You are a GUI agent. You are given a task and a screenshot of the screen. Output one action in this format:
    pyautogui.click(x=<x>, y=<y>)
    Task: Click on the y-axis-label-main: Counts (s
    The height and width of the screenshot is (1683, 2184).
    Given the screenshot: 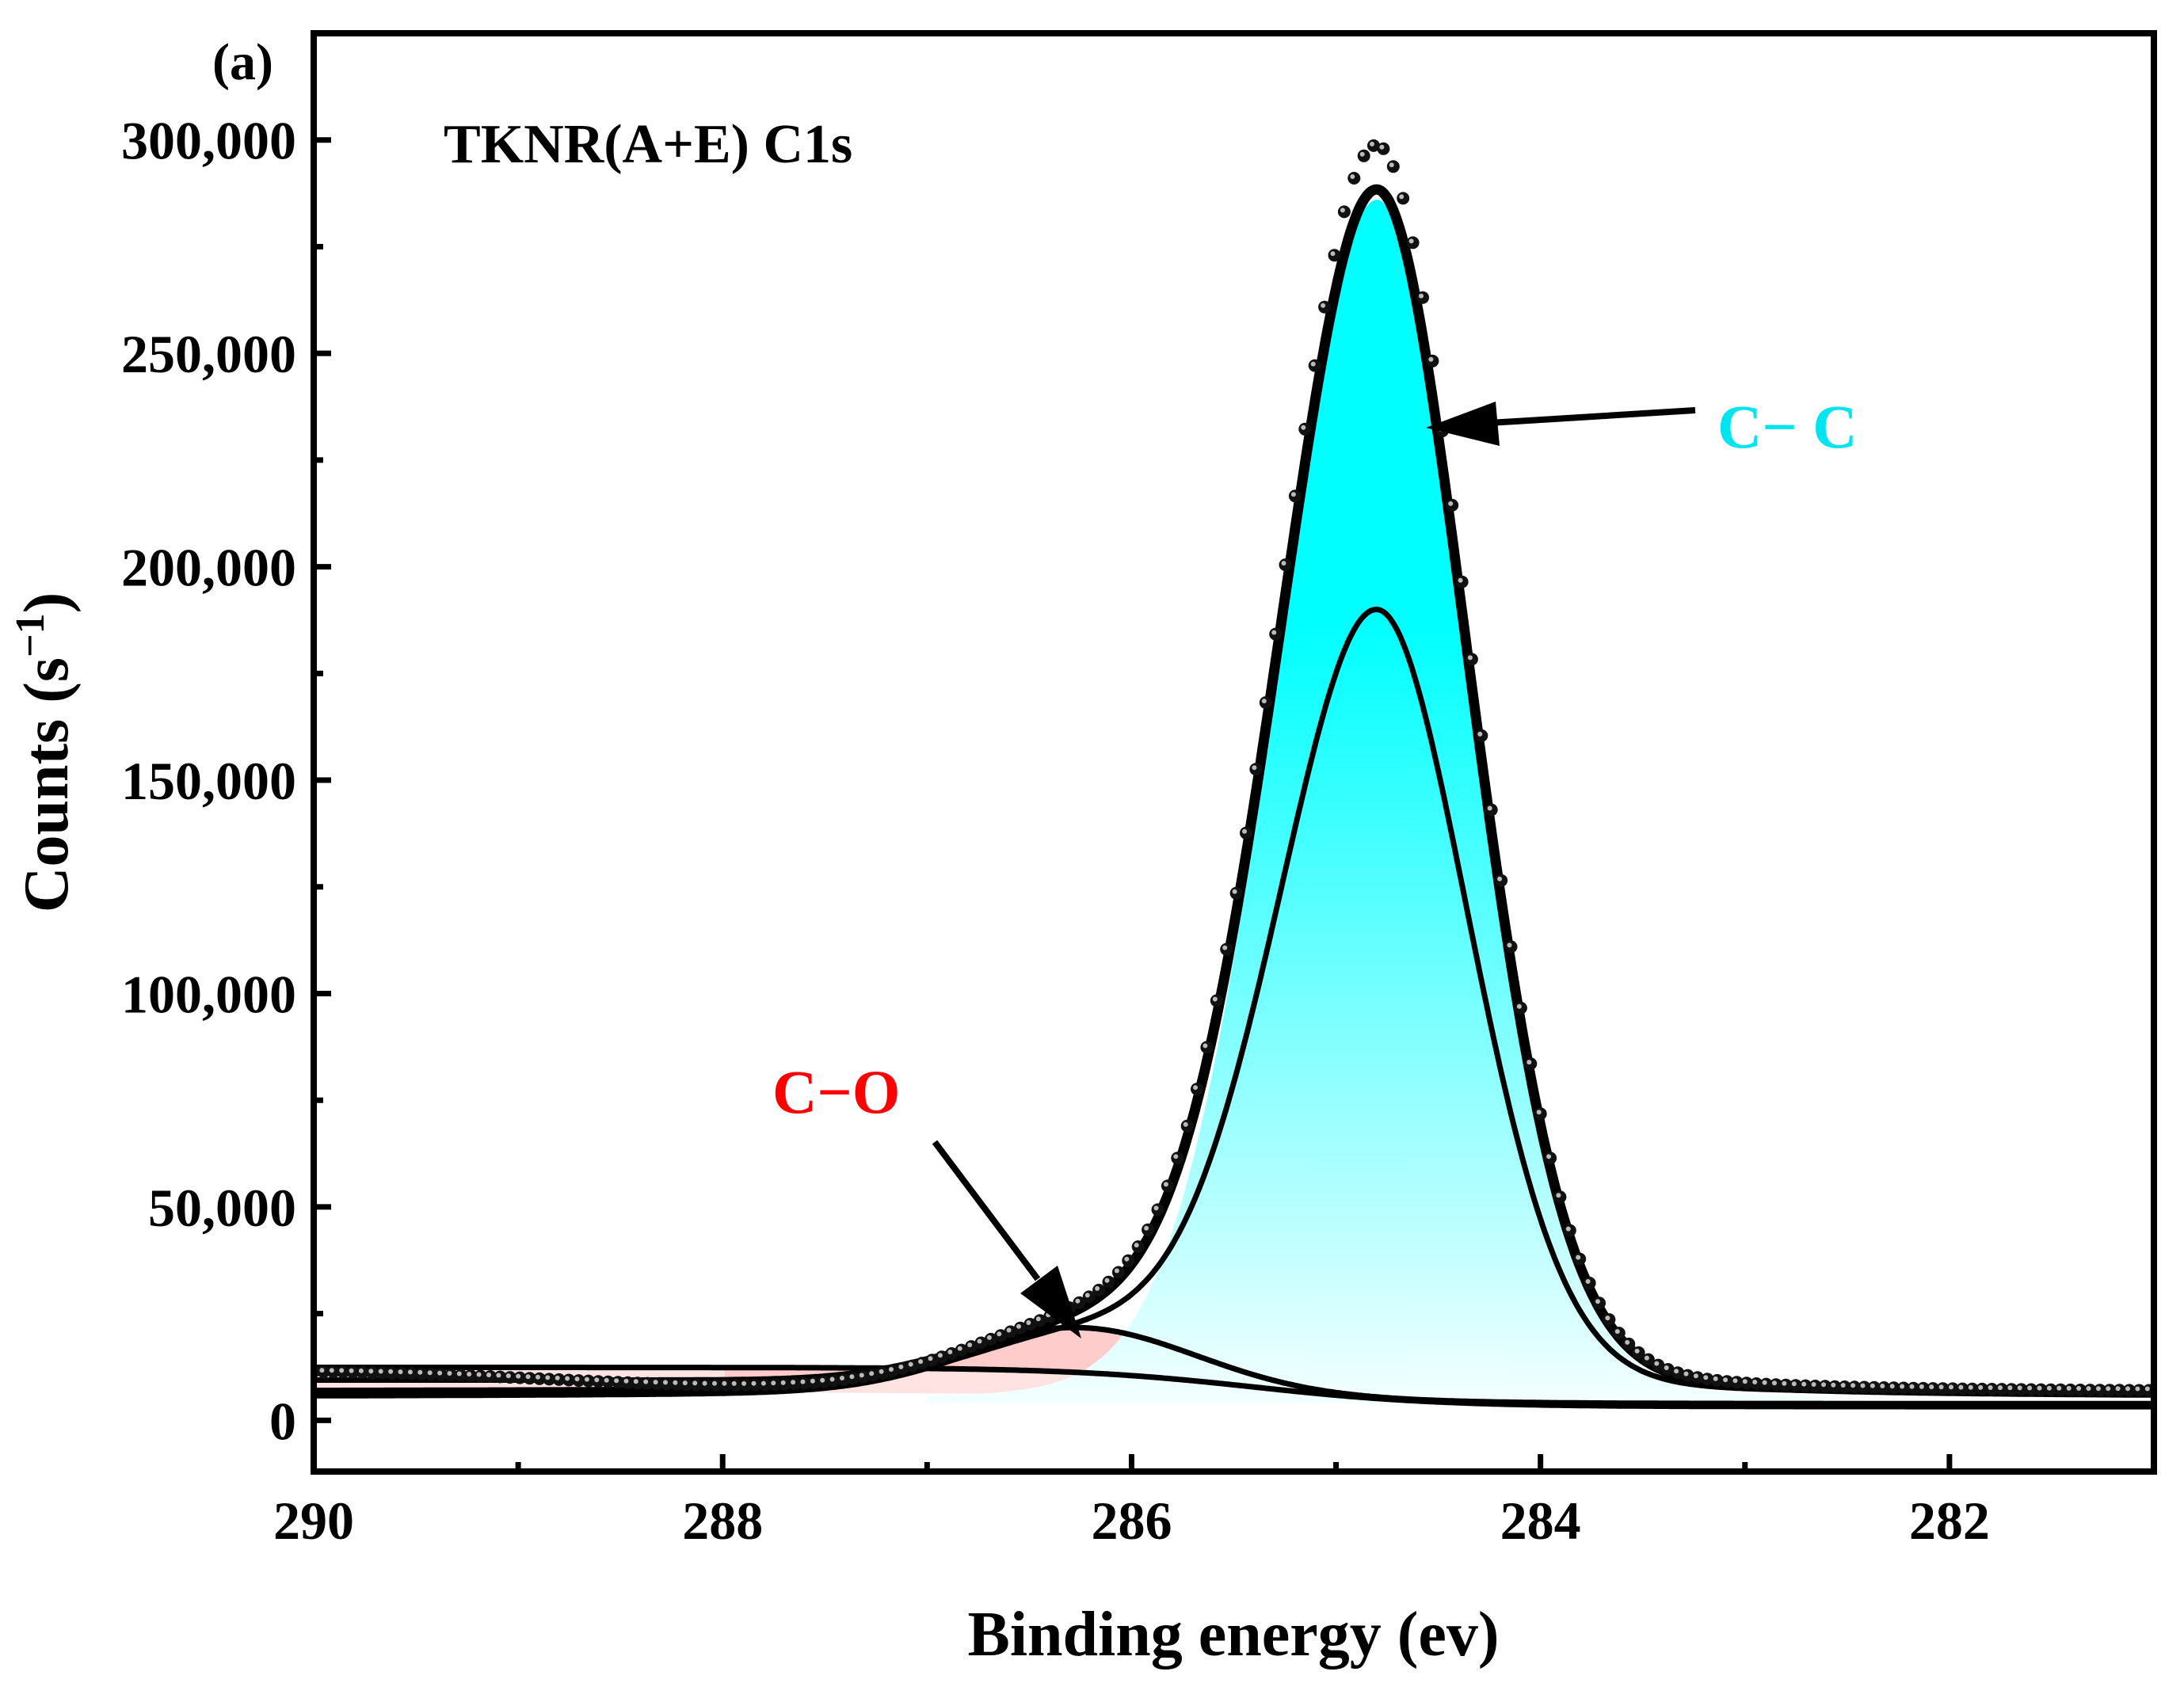 What is the action you would take?
    pyautogui.click(x=47, y=784)
    